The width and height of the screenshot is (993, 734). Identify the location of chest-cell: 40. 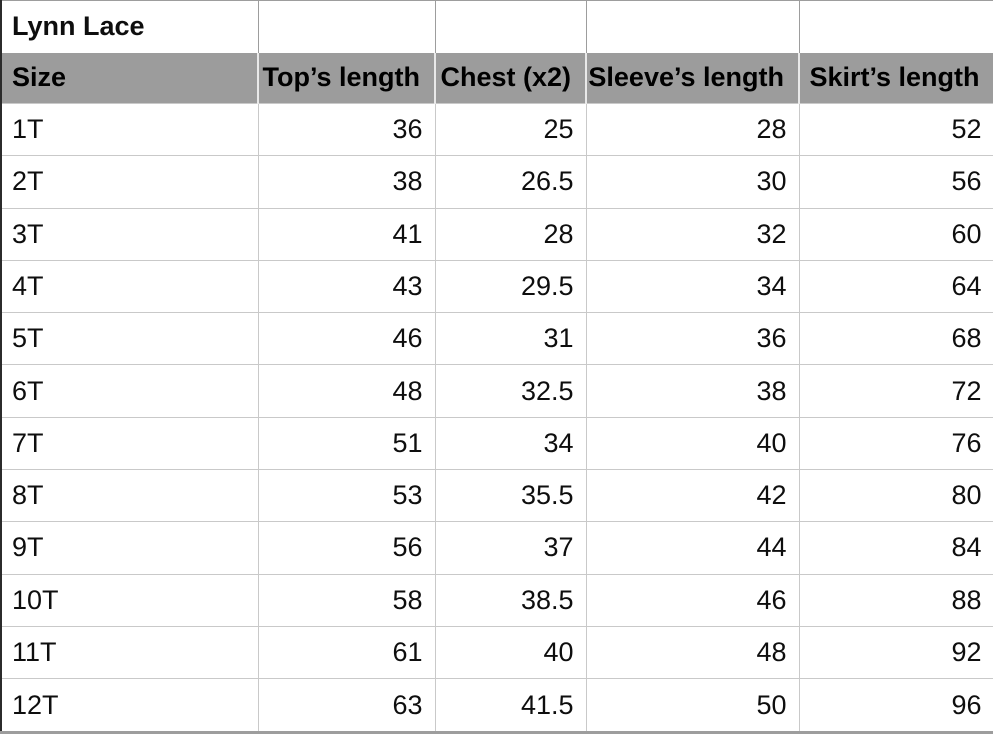
(510, 652).